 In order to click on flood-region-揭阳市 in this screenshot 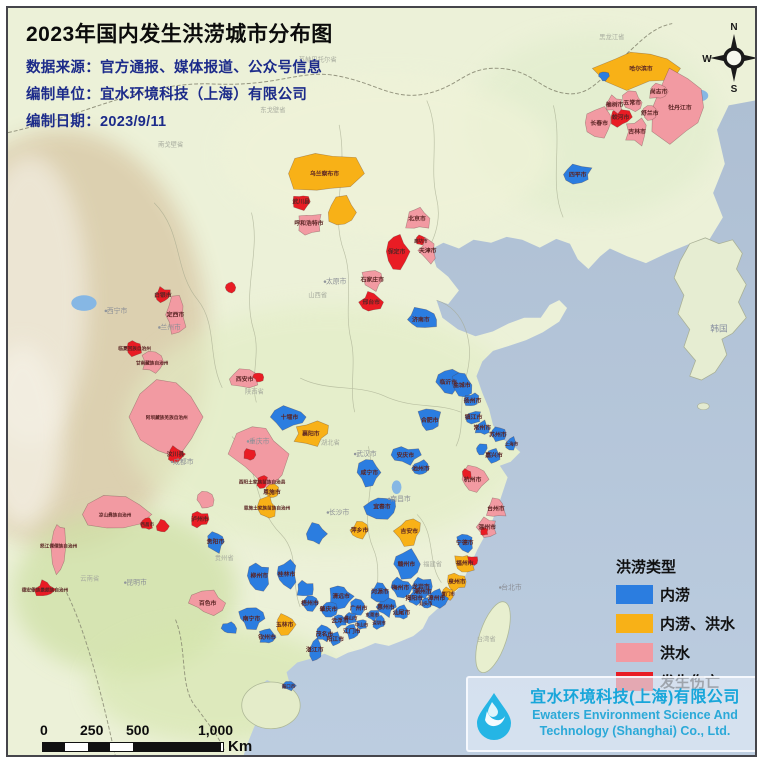, I will do `click(415, 598)`.